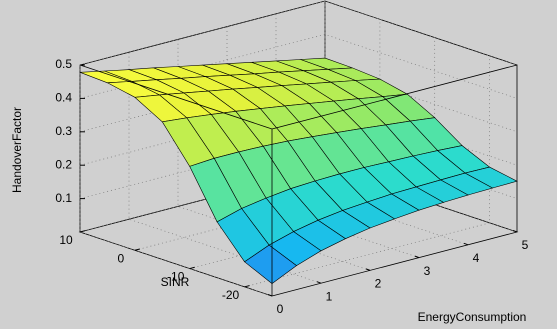  I want to click on y-tick-label: -20, so click(231, 295).